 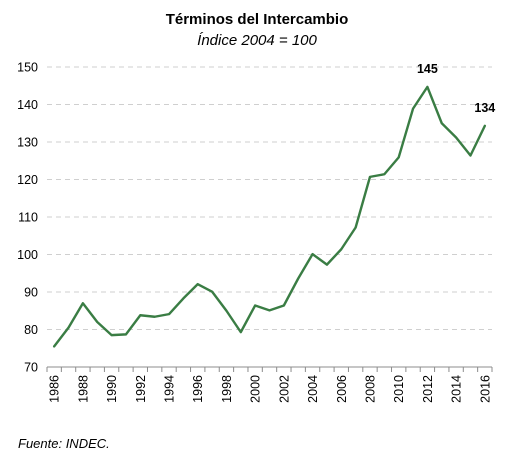 I want to click on data-labels: 145 134, so click(x=456, y=88).